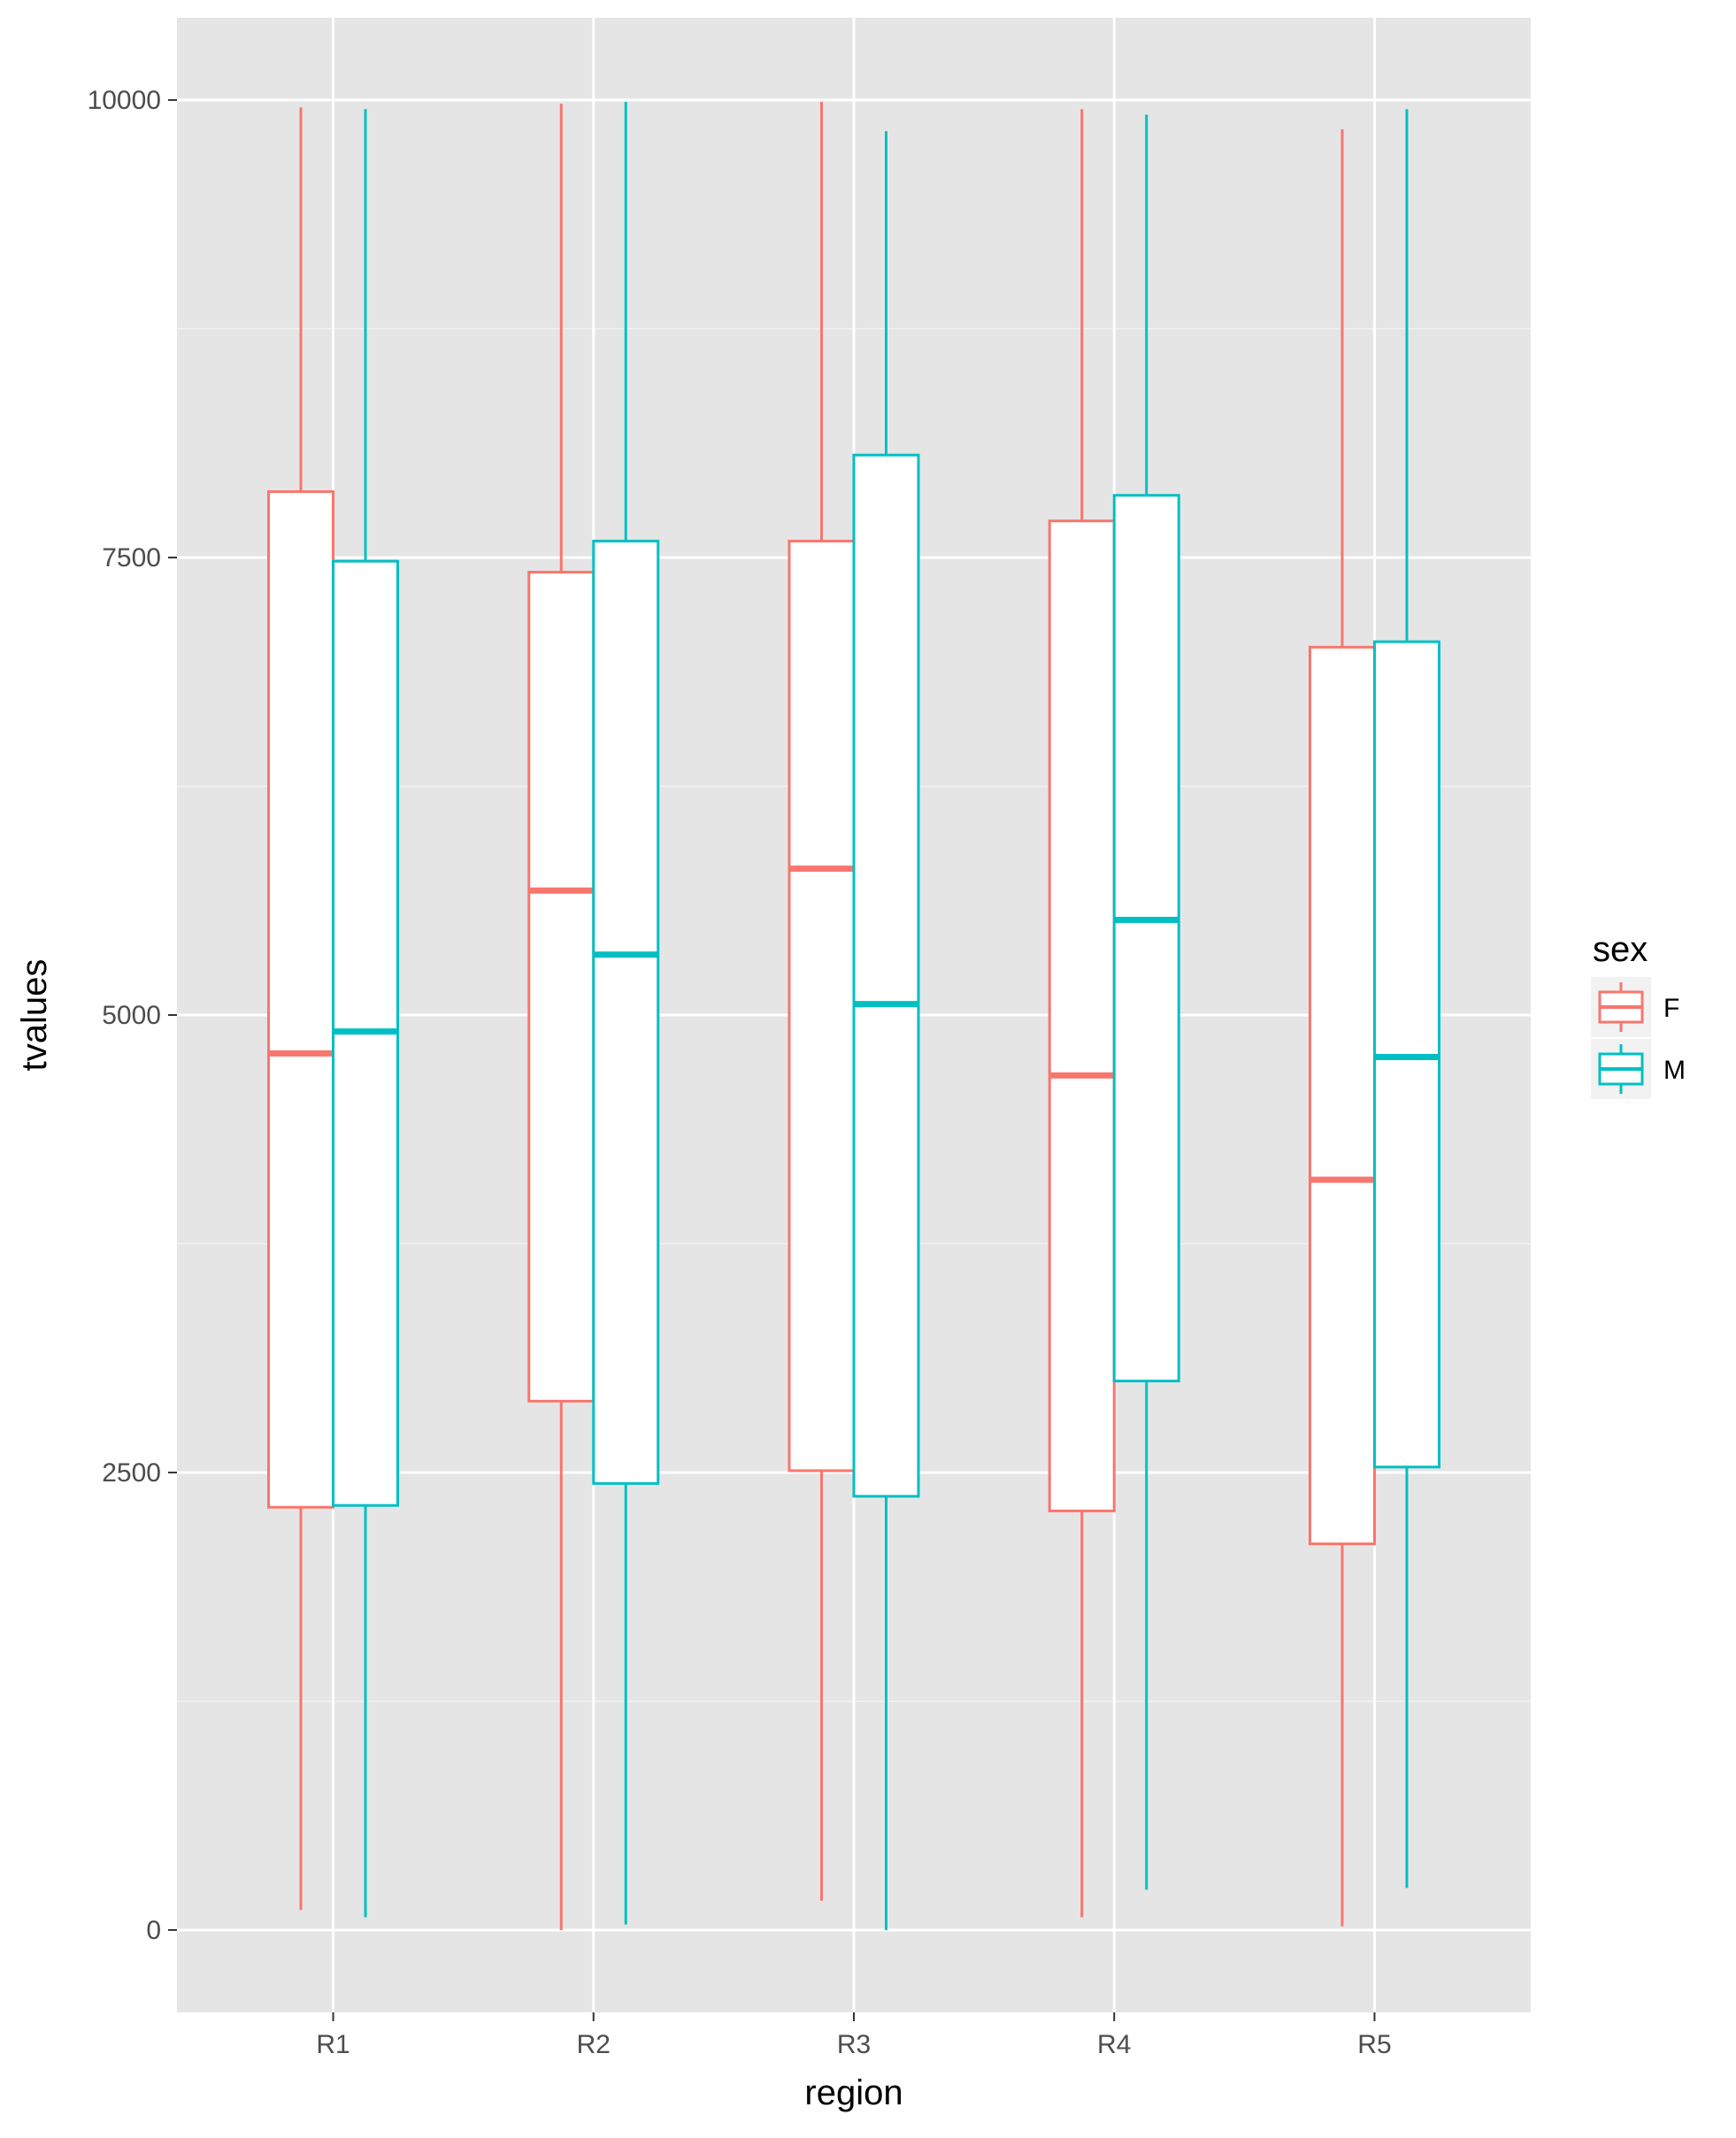  I want to click on y-tick-label: 5000, so click(132, 1016).